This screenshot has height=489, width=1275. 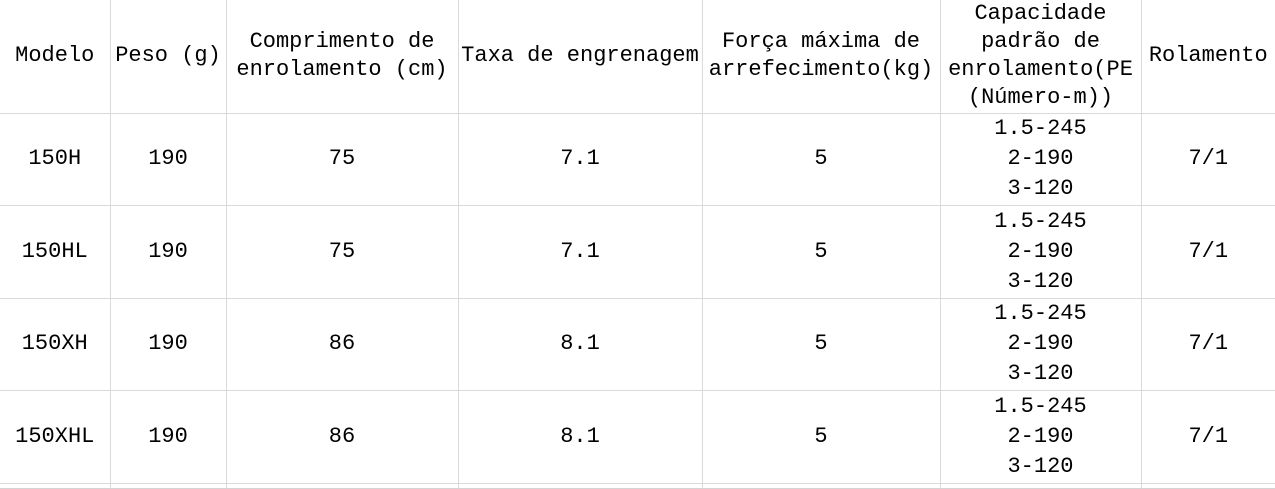 I want to click on header-taxa: Taxa de engrenagem, so click(x=580, y=57).